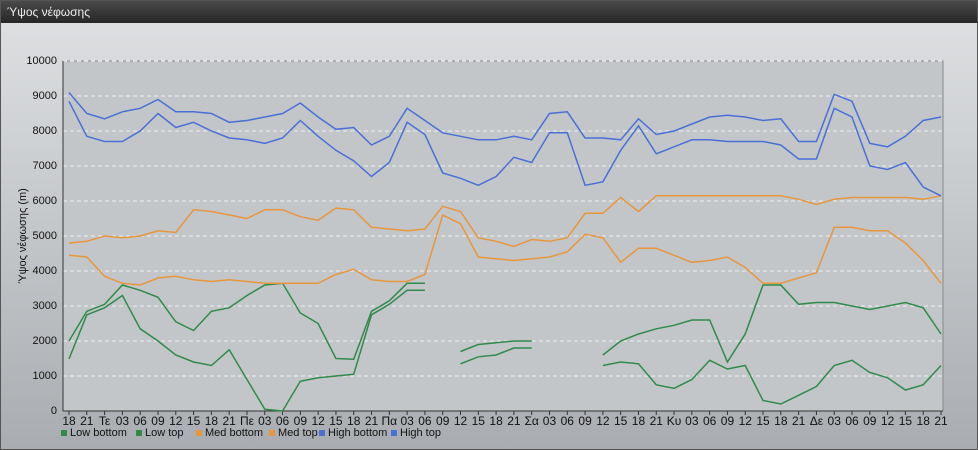 This screenshot has width=978, height=450. Describe the element at coordinates (234, 433) in the screenshot. I see `legend-label: Med bottom` at that location.